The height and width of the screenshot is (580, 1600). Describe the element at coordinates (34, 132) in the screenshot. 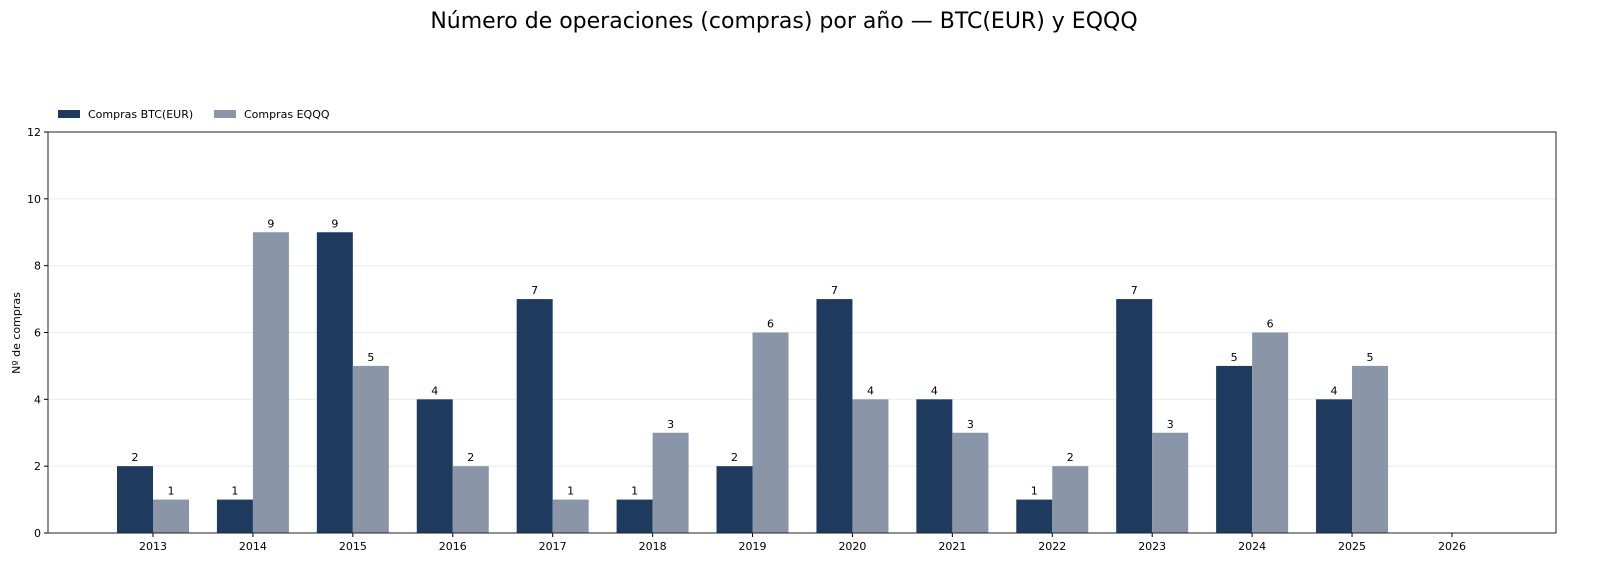

I see `y-tick-label: 12` at that location.